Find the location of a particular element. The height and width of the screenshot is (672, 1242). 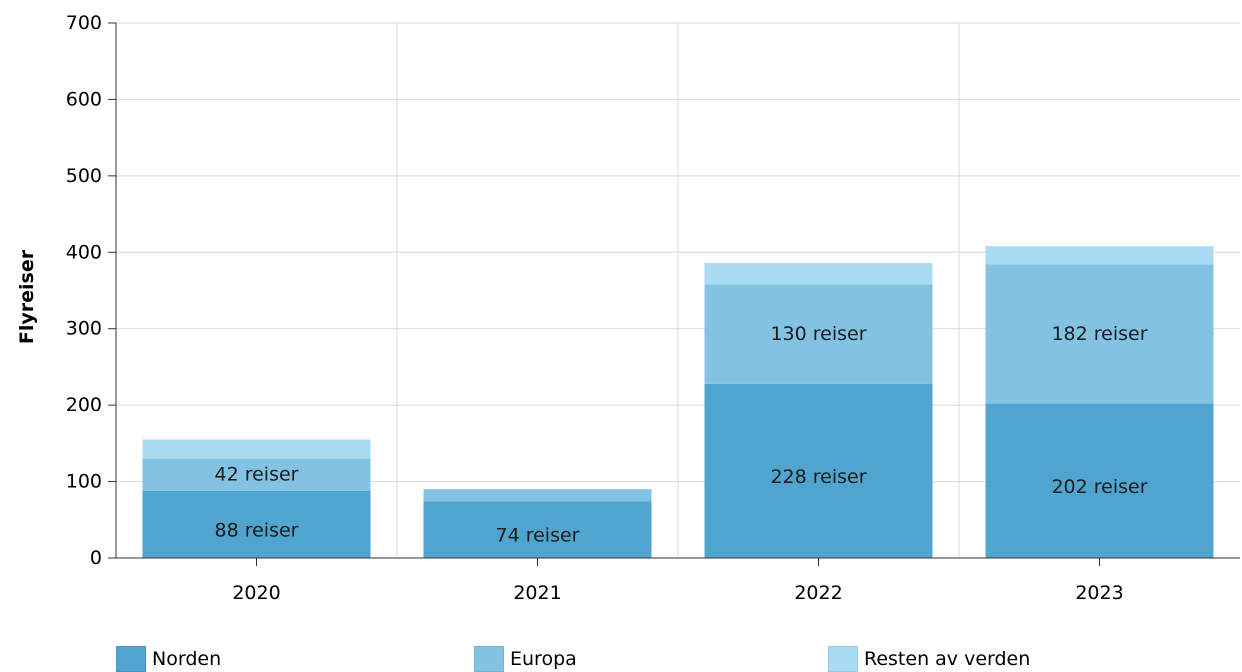

legend-label-resten-av-verden: Resten av verden is located at coordinates (947, 659).